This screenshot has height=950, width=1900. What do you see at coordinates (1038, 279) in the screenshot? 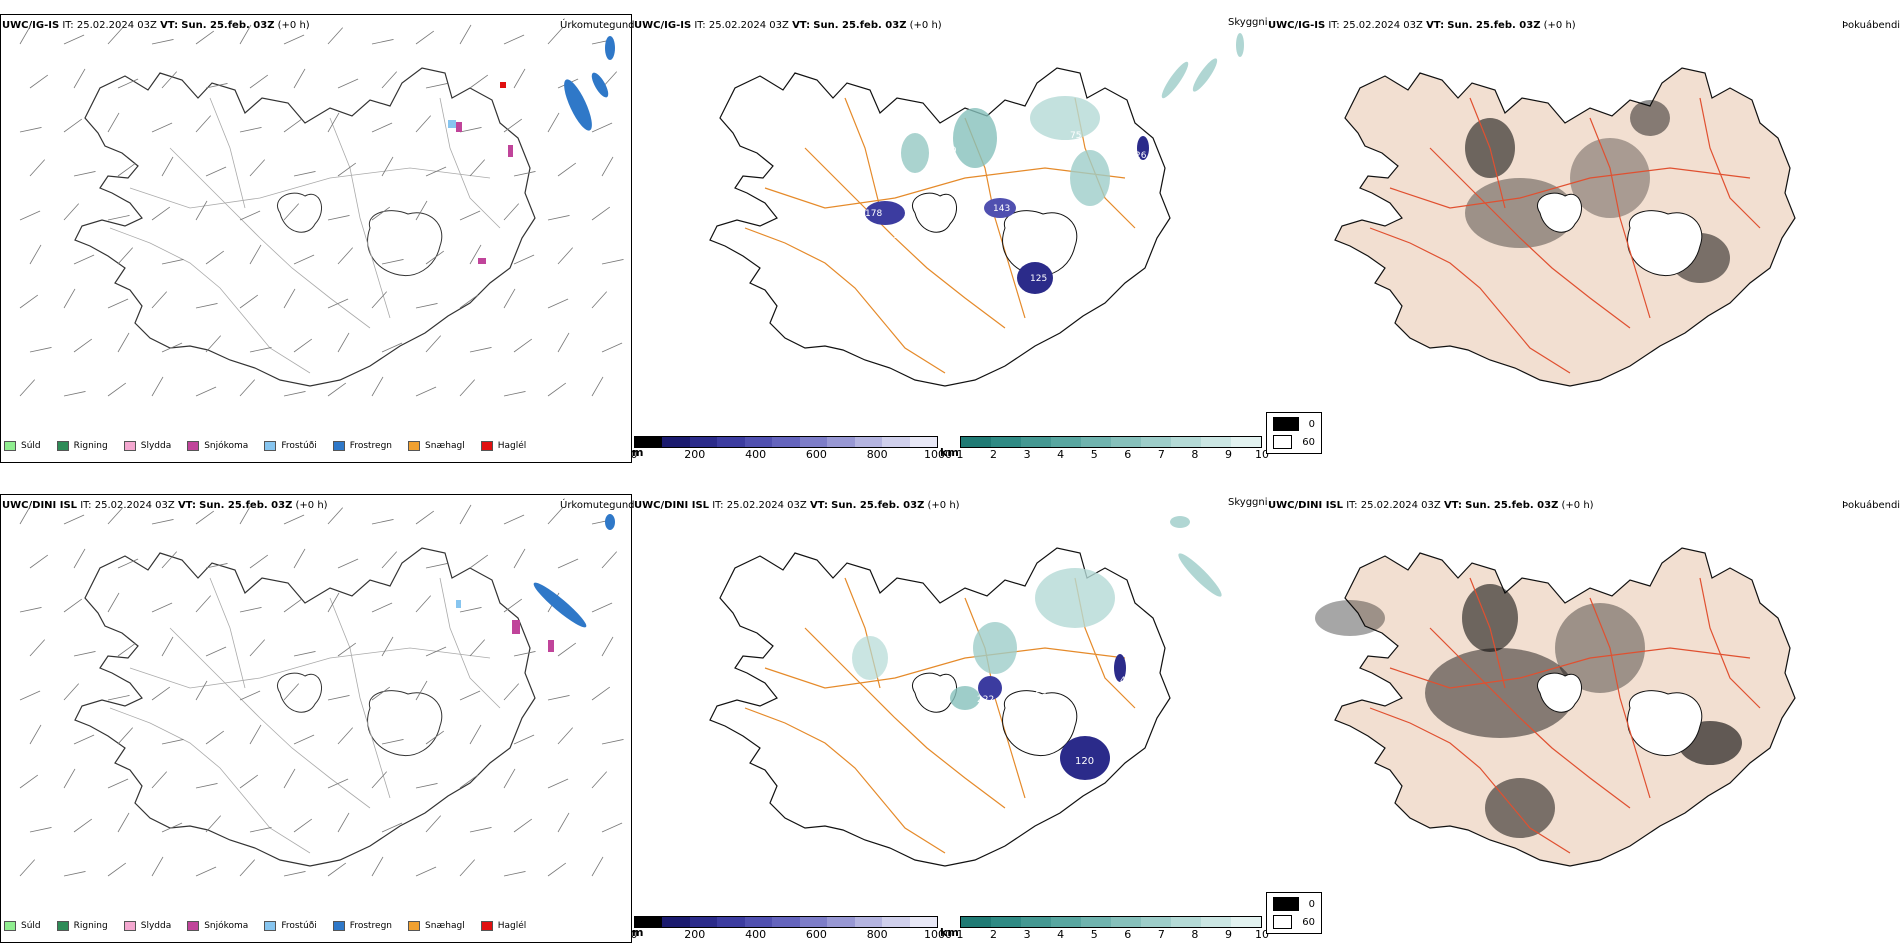
I see `cloud-label: 125` at bounding box center [1038, 279].